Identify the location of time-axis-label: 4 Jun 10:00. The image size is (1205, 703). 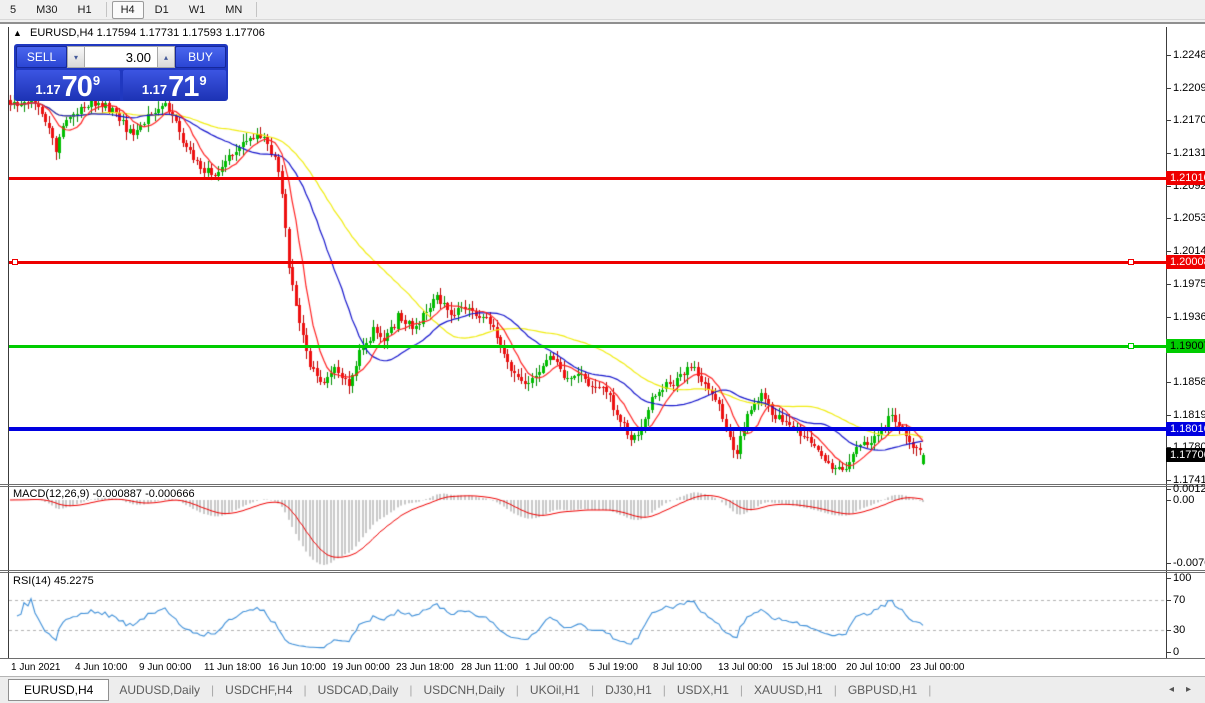
(101, 667).